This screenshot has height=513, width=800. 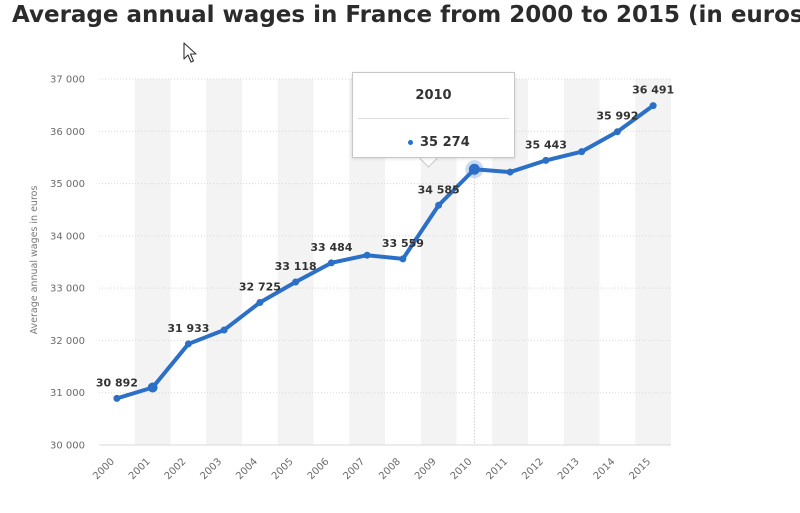 What do you see at coordinates (605, 469) in the screenshot?
I see `x-tick-label: 2014` at bounding box center [605, 469].